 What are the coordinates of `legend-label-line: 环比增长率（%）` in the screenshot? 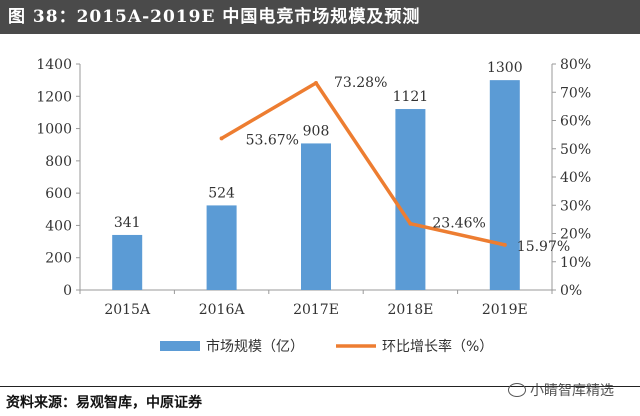 It's located at (437, 346).